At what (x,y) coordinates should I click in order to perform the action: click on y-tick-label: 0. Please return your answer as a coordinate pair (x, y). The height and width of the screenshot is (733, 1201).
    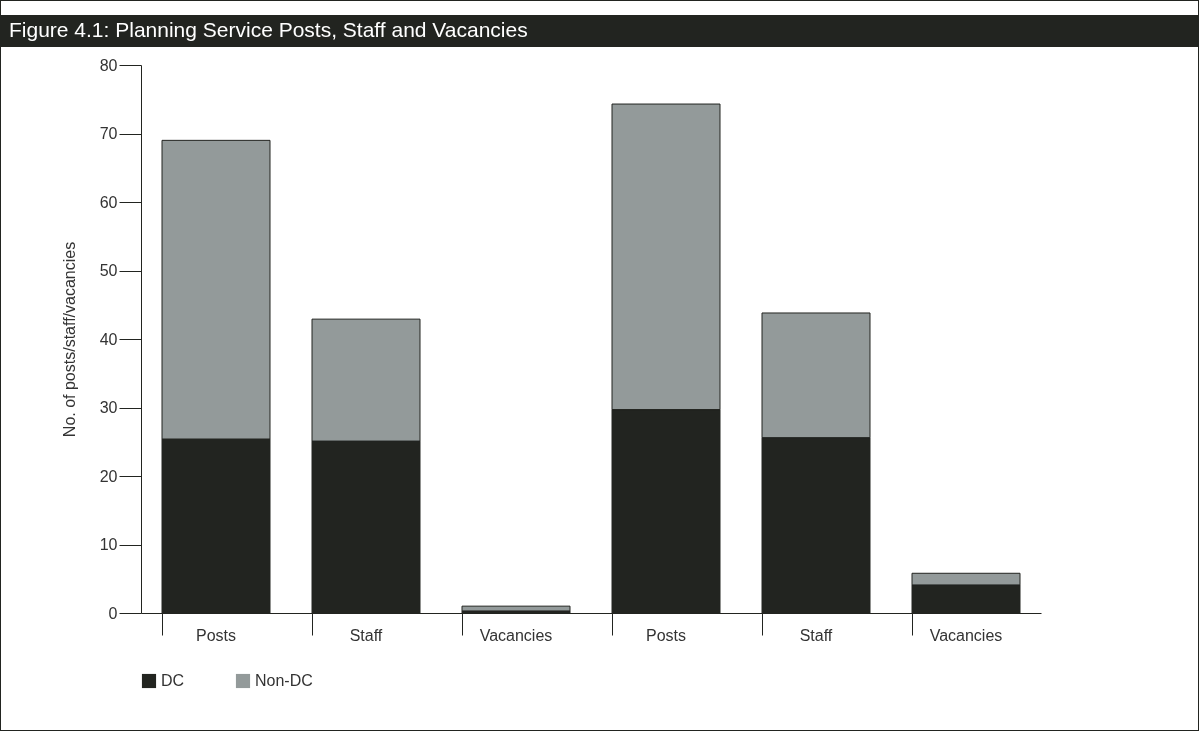
    Looking at the image, I should click on (113, 613).